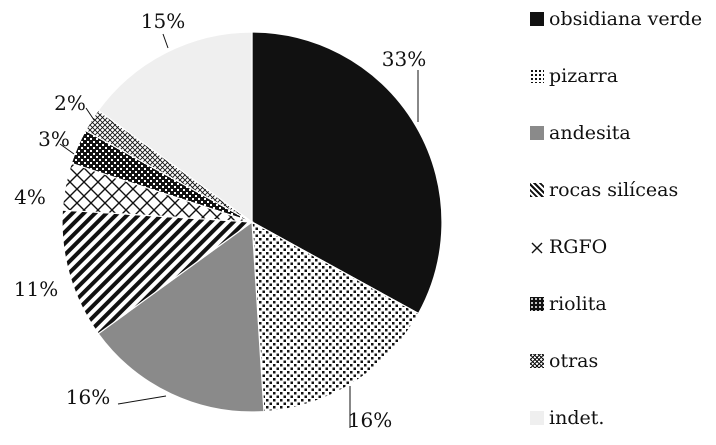 Image resolution: width=716 pixels, height=445 pixels. Describe the element at coordinates (404, 59) in the screenshot. I see `data-label: 33%` at that location.